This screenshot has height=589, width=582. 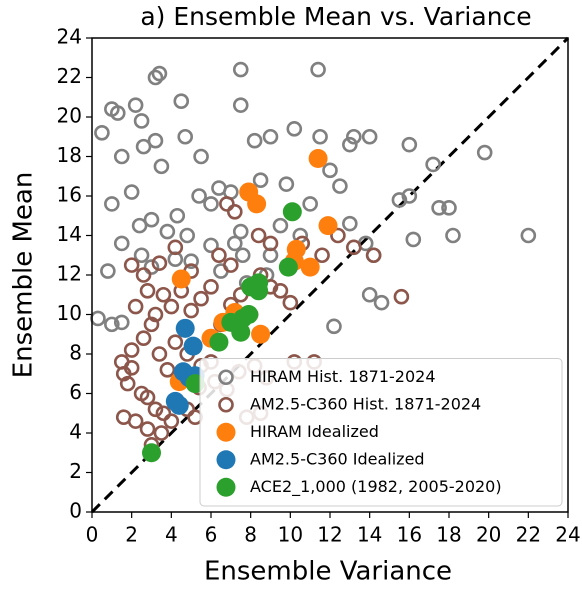 I want to click on x-tick-label: 2, so click(x=131, y=535).